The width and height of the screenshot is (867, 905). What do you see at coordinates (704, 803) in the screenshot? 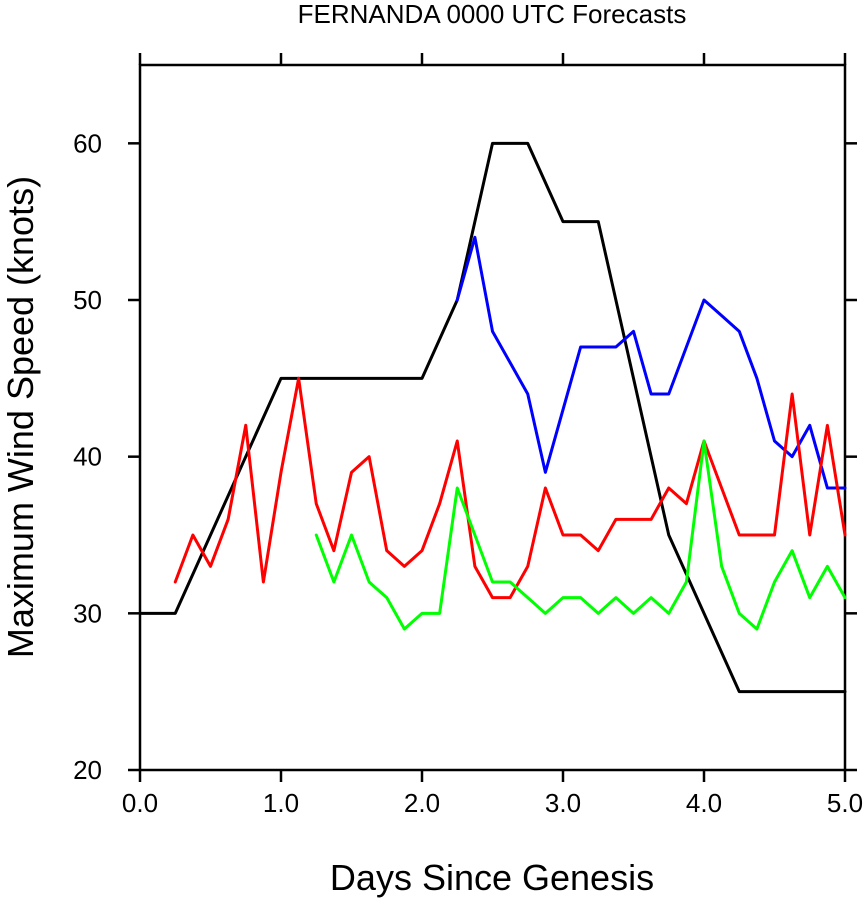
I see `x-tick-label: 4.0` at bounding box center [704, 803].